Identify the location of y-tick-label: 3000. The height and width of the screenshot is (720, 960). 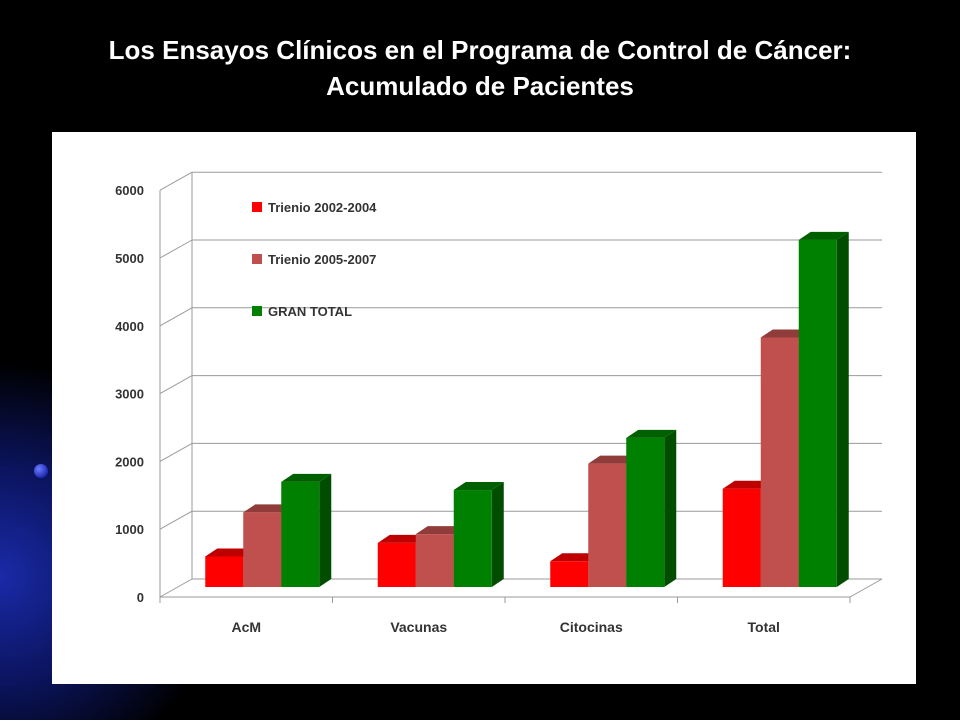
(129, 394).